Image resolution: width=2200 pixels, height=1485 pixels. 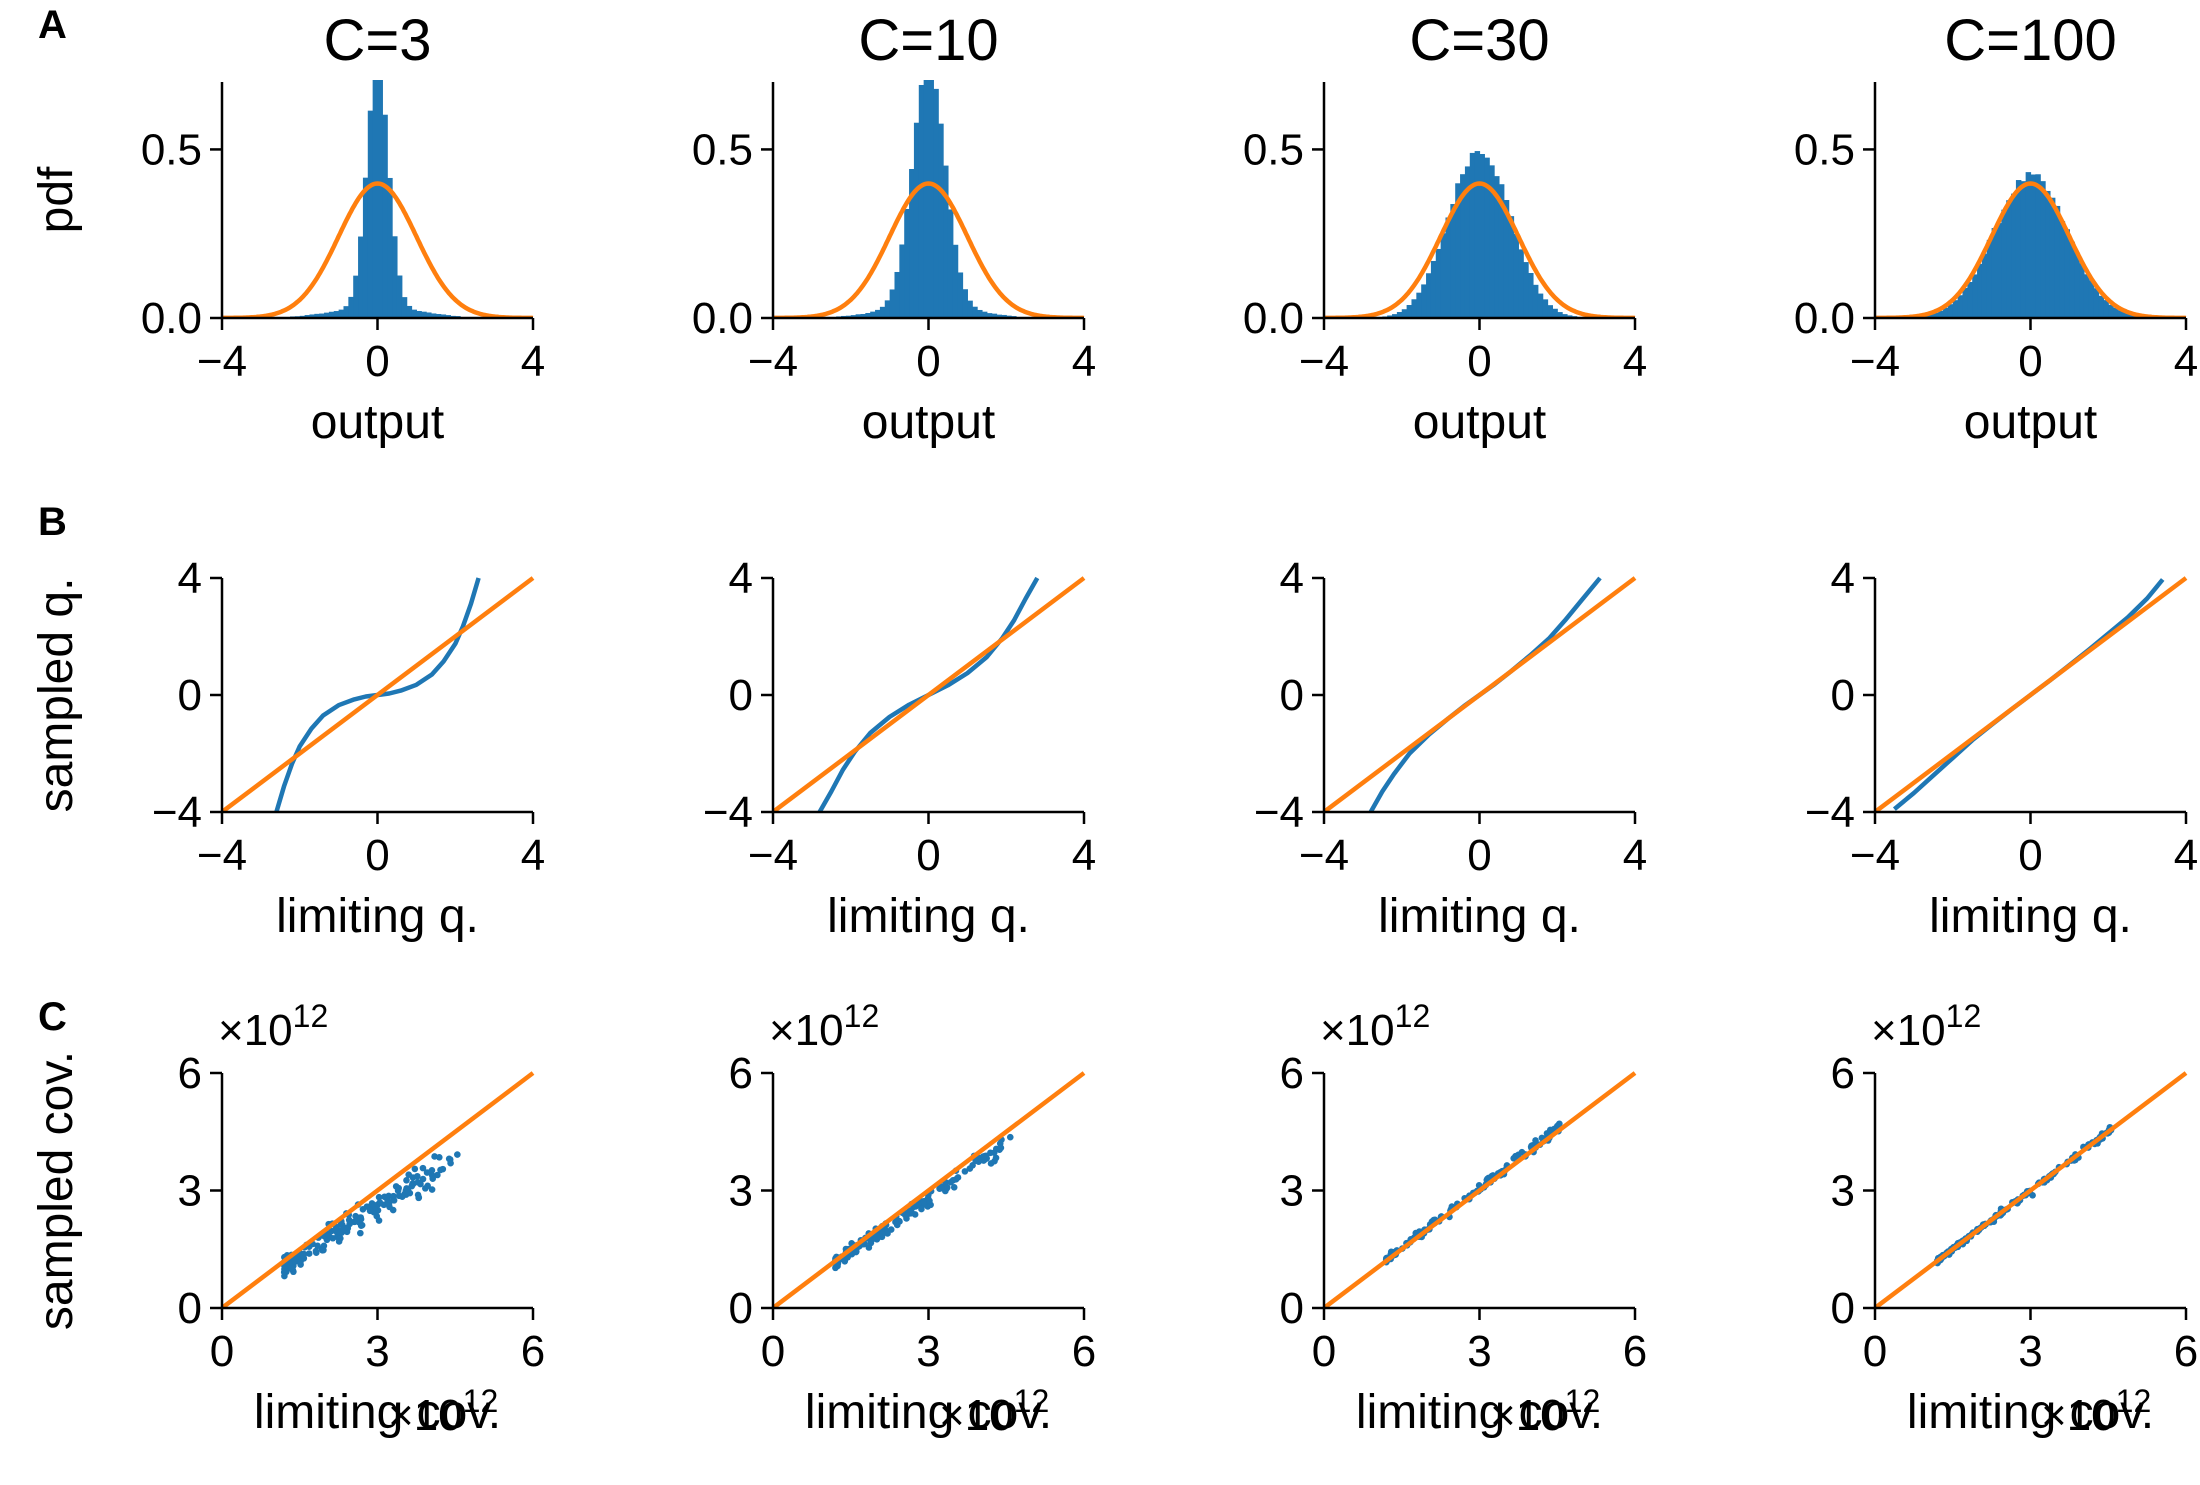 I want to click on x-axis-label: limiting cov., so click(x=1479, y=1412).